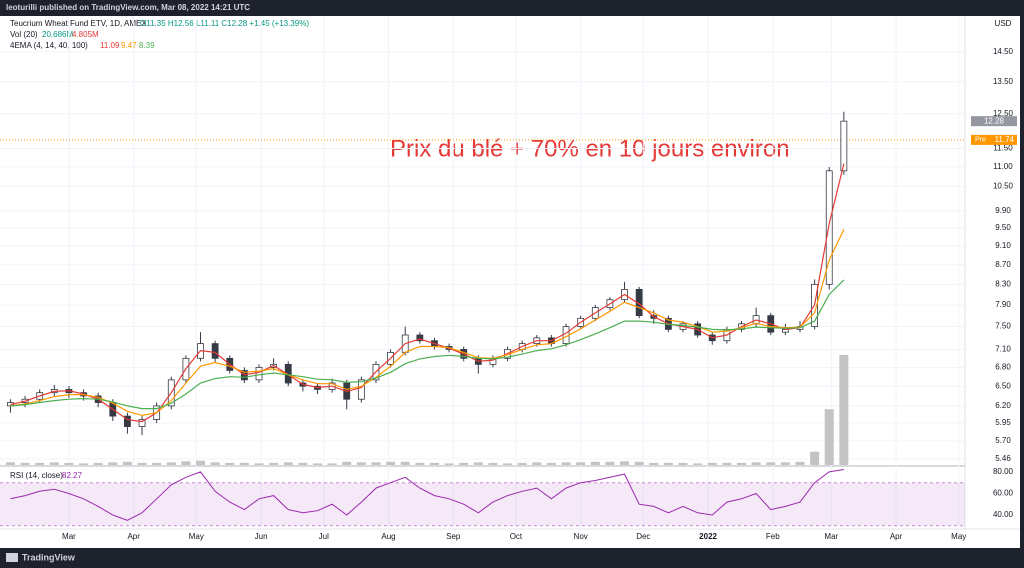 The image size is (1024, 568). I want to click on symbol: Teucrium Wheat Fund ETV, 1D, AMEX, so click(78, 23).